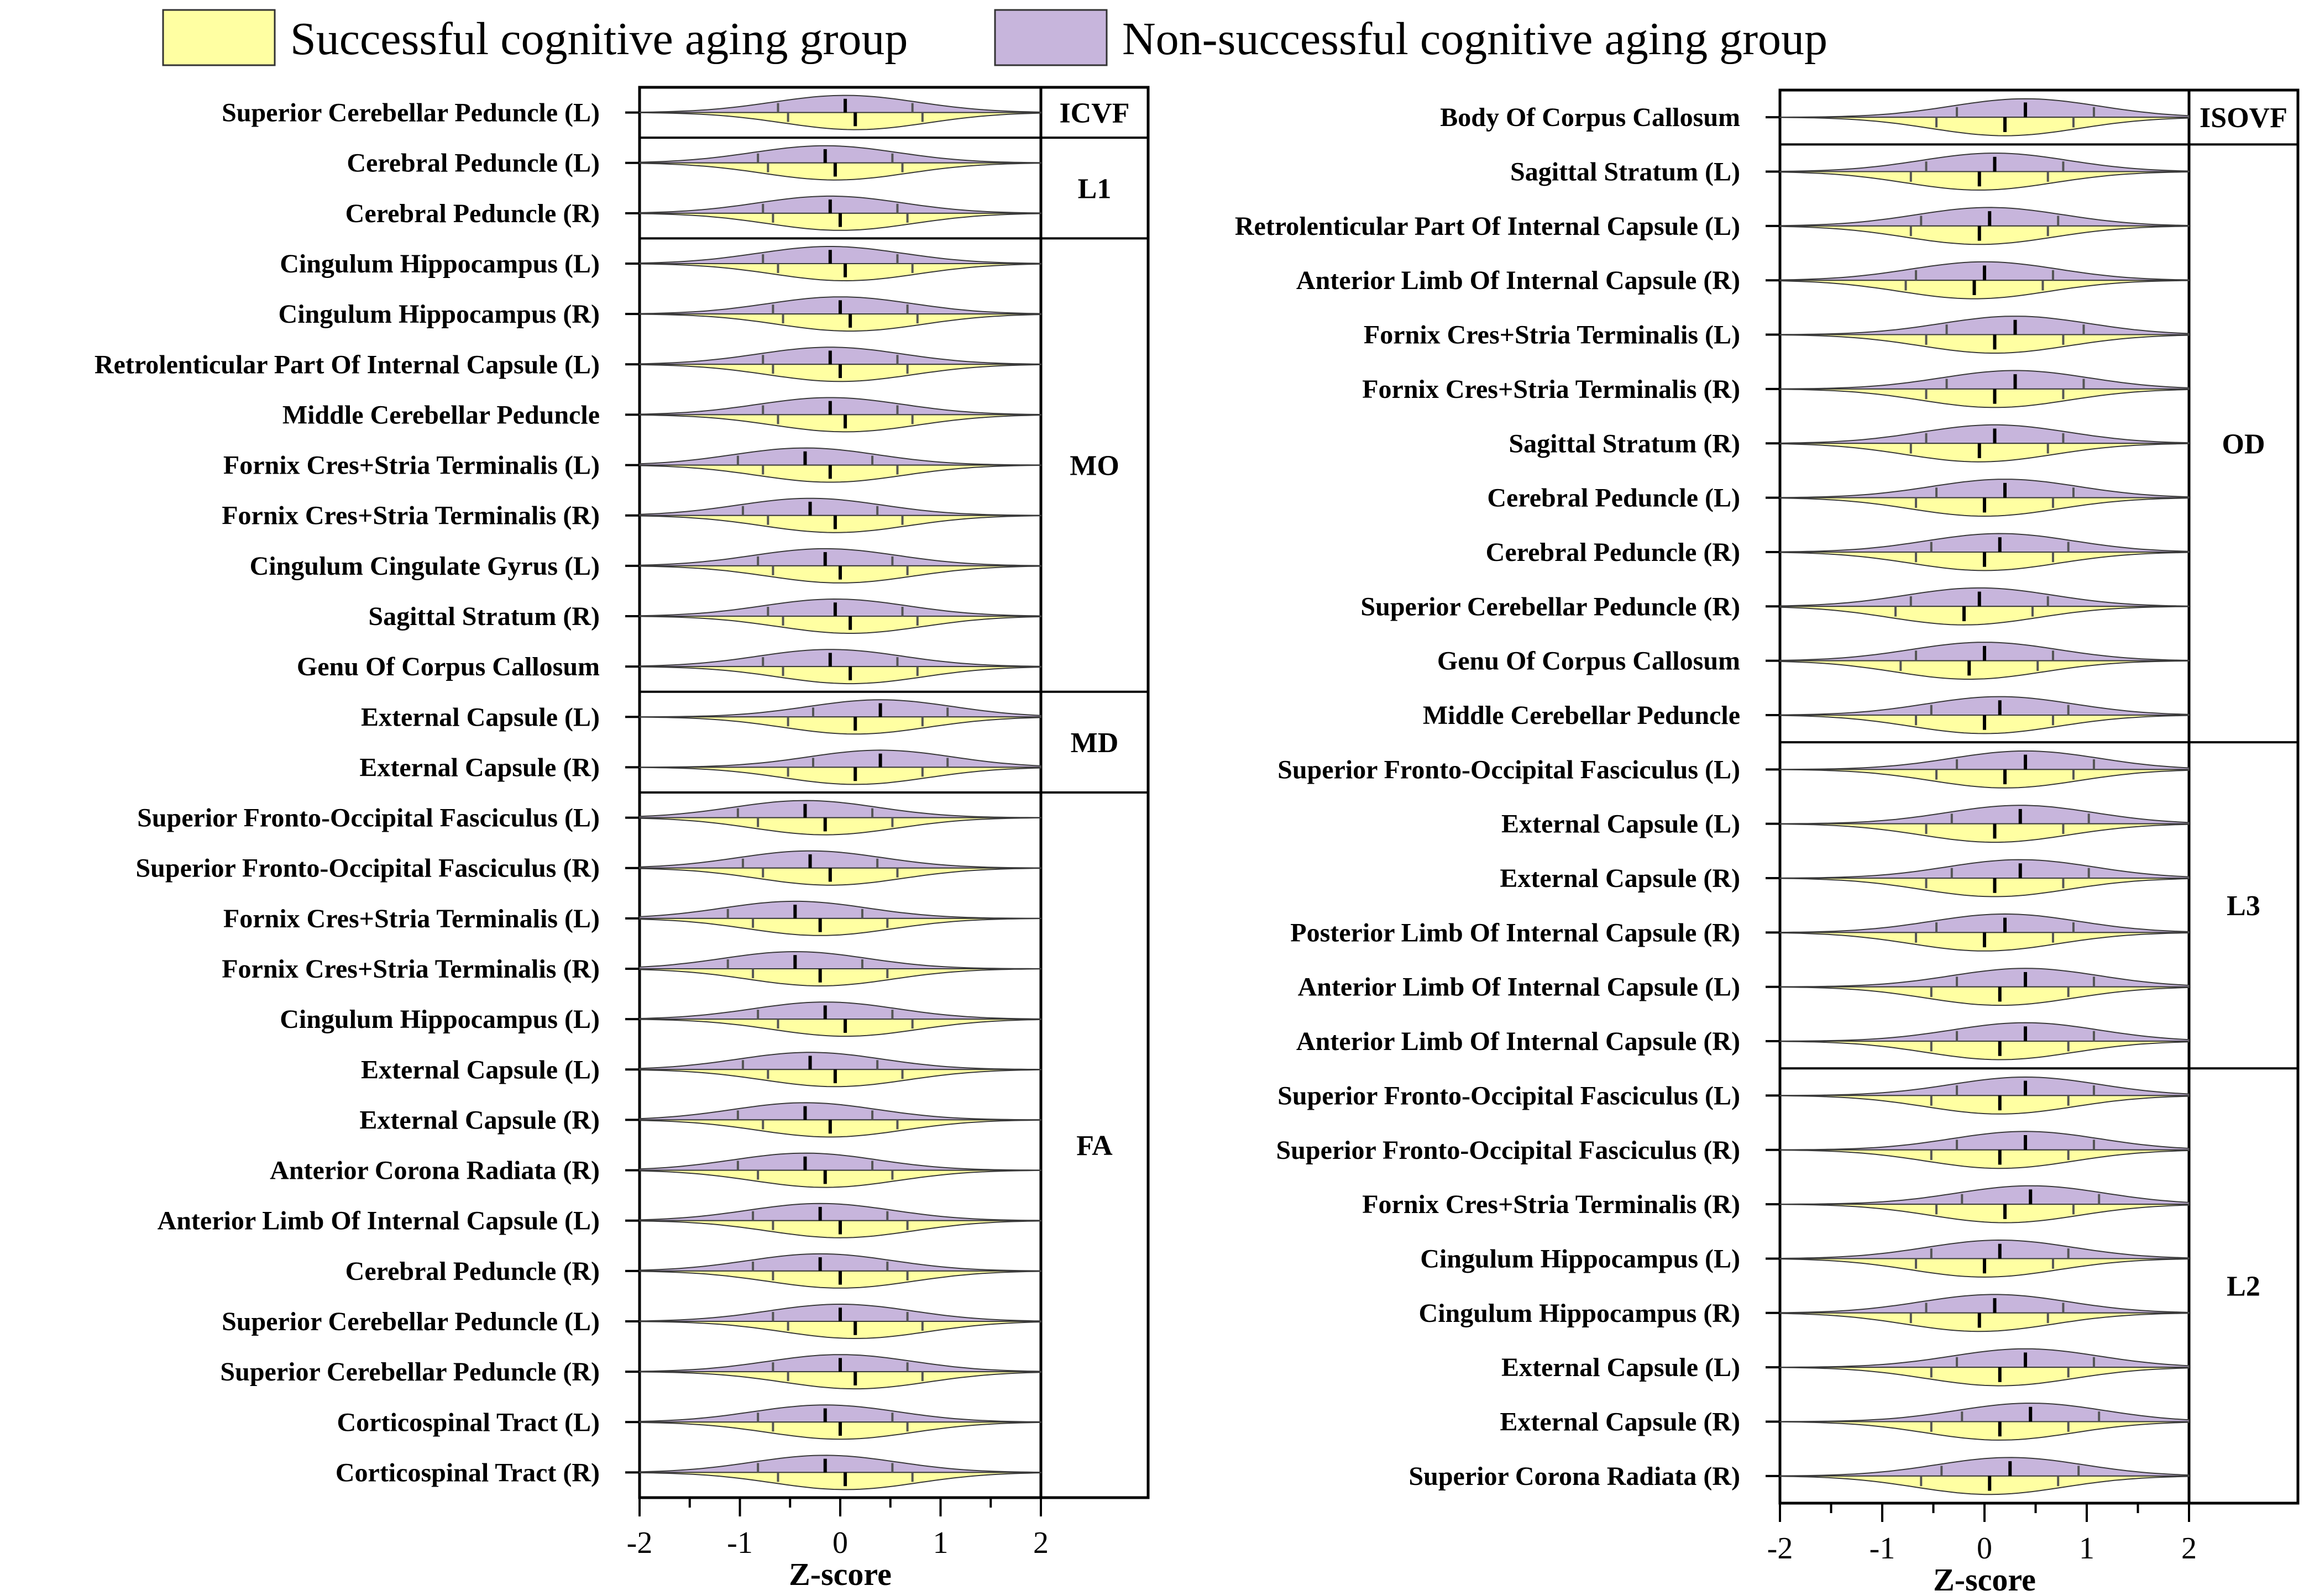 The height and width of the screenshot is (1596, 2304). Describe the element at coordinates (2243, 906) in the screenshot. I see `group-label-l3: L3` at that location.